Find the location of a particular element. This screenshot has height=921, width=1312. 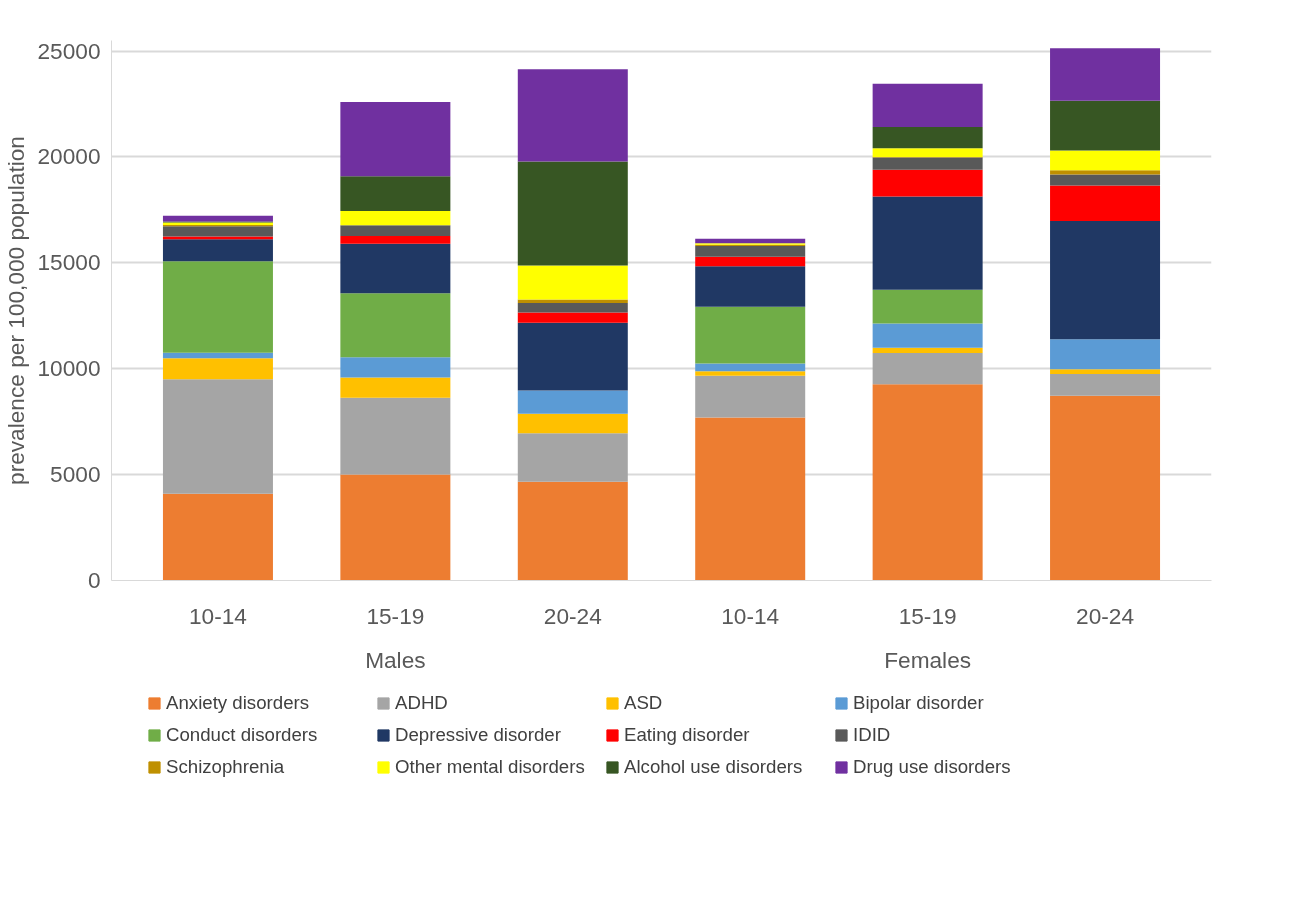

legend-label: IDID is located at coordinates (872, 735).